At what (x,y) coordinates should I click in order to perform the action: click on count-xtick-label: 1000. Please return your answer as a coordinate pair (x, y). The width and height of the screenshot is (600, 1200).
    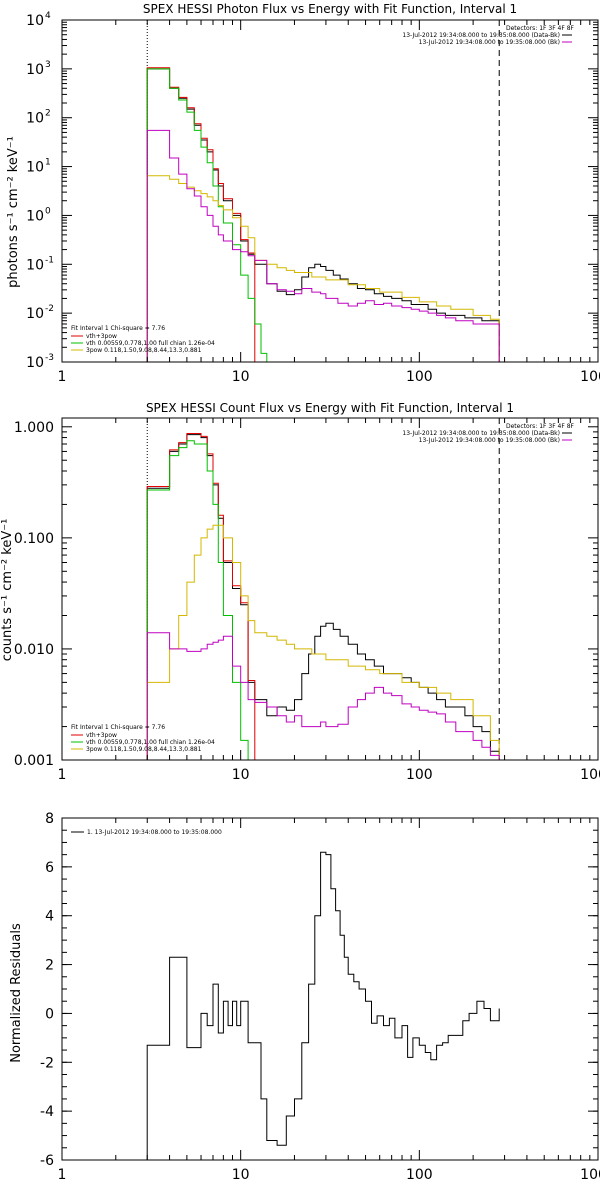
    Looking at the image, I should click on (590, 775).